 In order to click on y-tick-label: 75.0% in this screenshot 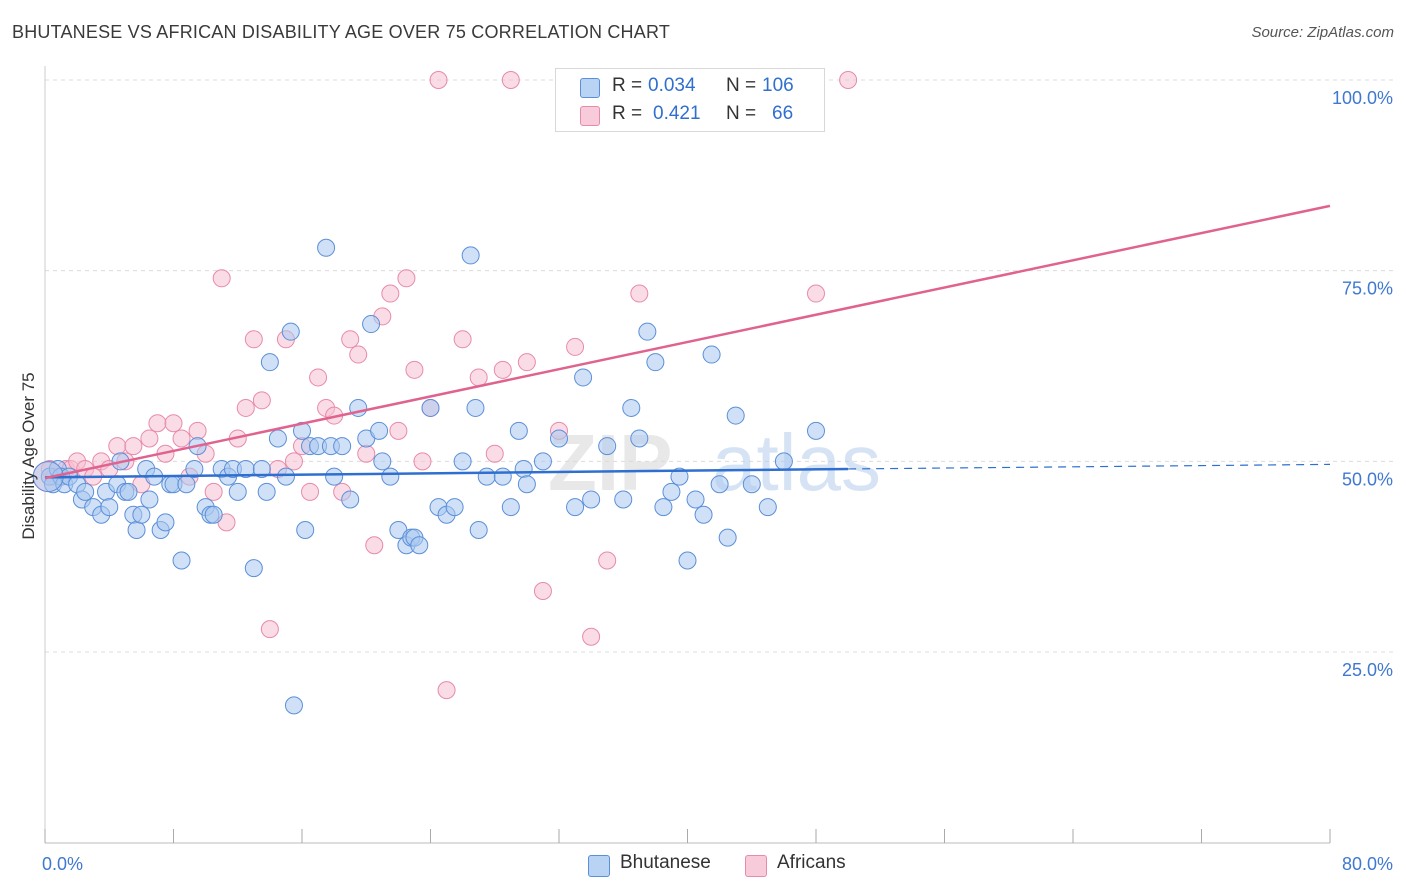, I will do `click(1367, 289)`.